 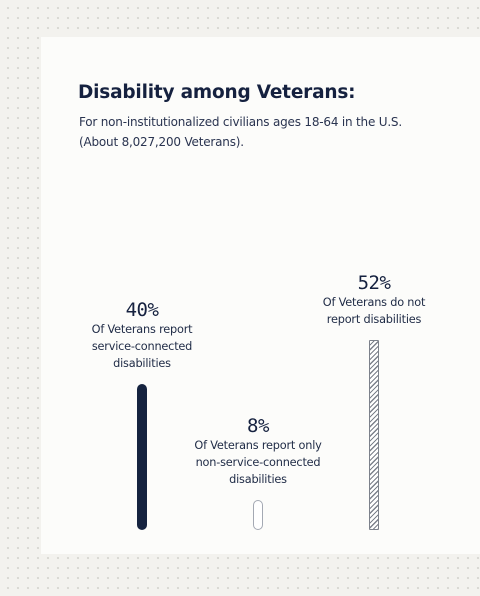 I want to click on description-line: Of Veterans report, so click(x=142, y=329).